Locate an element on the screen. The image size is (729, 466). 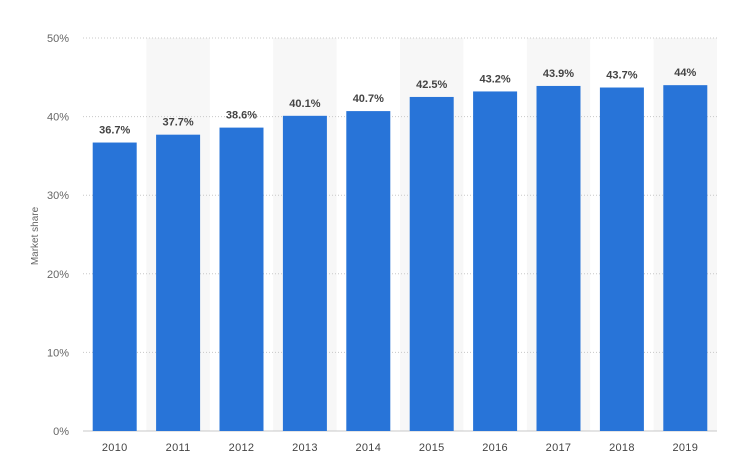
data-label-2016: 43.2% is located at coordinates (494, 79).